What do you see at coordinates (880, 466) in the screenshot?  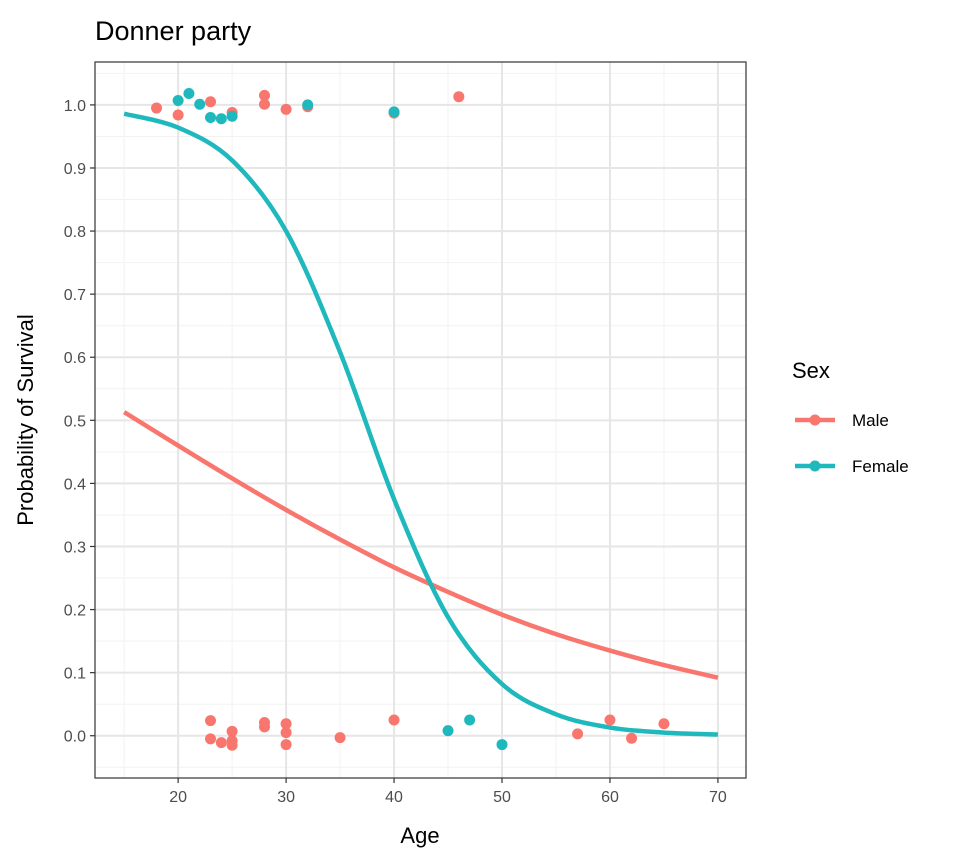 I see `legend-label: Female` at bounding box center [880, 466].